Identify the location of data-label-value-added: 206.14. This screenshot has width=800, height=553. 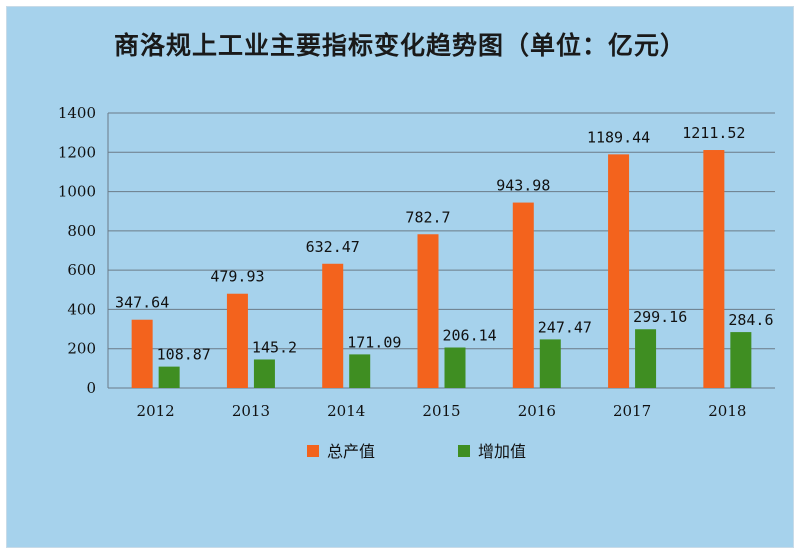
(470, 336).